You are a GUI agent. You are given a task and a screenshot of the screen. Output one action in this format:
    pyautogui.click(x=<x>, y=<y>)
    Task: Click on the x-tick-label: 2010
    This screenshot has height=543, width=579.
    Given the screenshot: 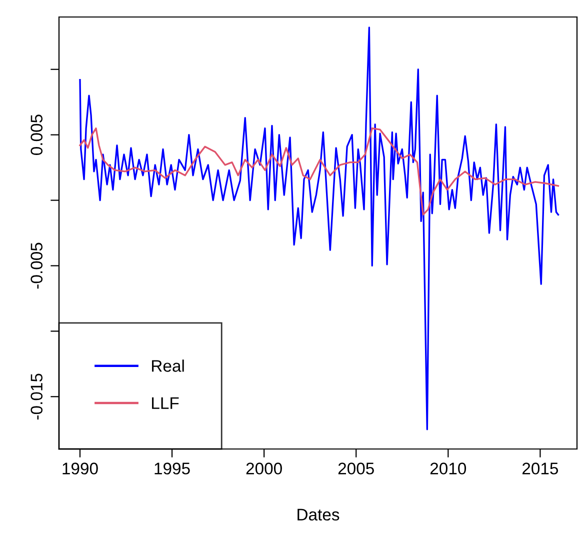 What is the action you would take?
    pyautogui.click(x=448, y=468)
    